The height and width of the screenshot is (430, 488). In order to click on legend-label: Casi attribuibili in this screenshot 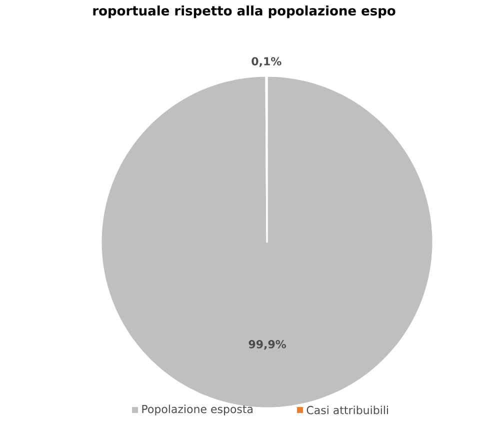, I will do `click(347, 410)`.